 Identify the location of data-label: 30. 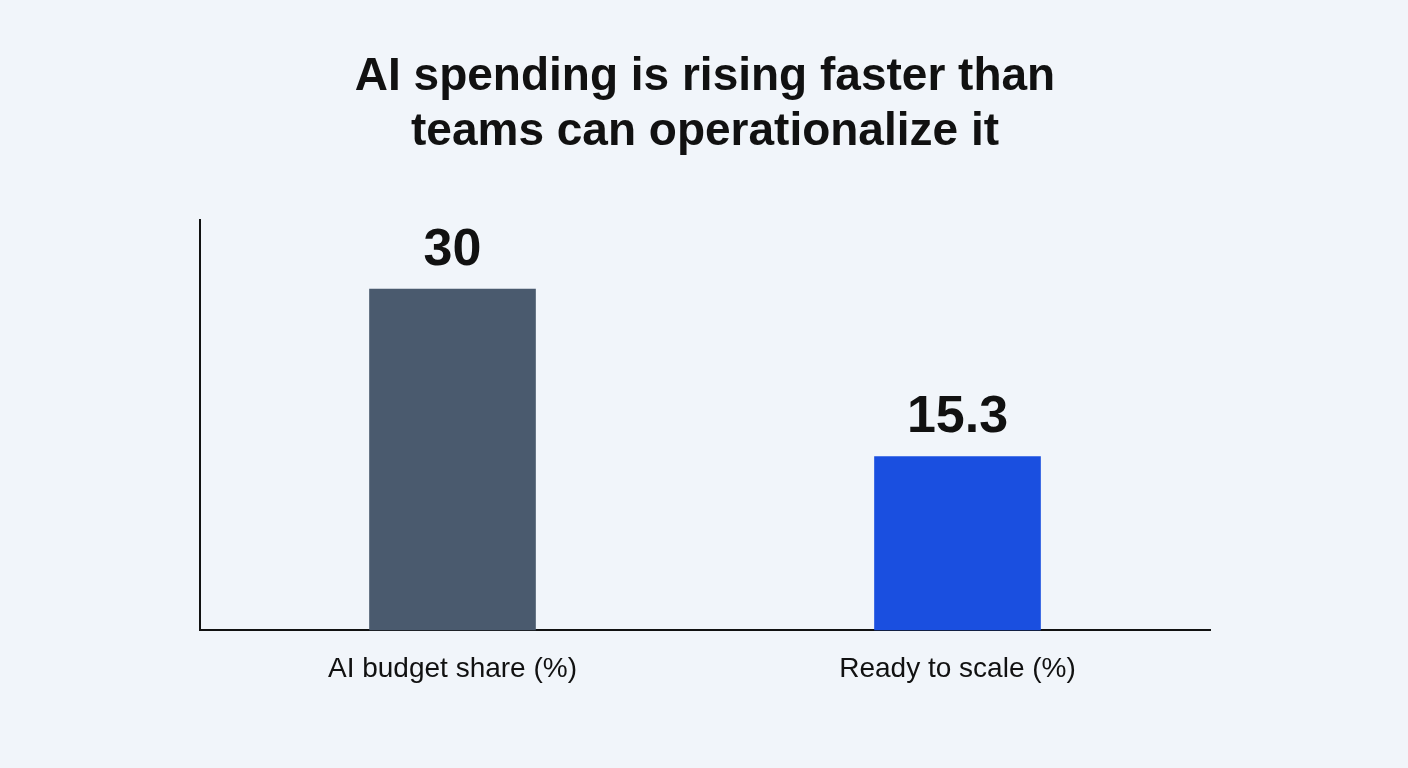
(452, 247).